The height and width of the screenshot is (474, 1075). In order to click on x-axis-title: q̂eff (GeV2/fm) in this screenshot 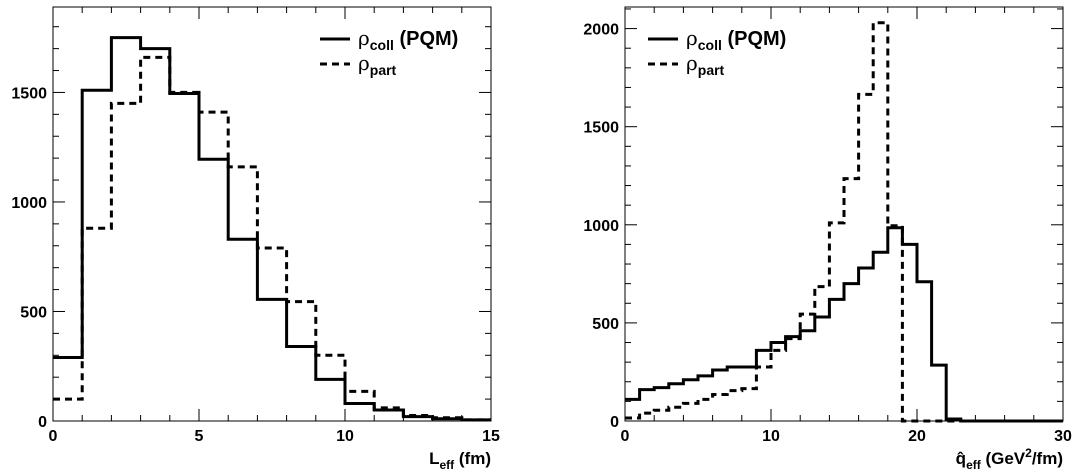, I will do `click(1009, 459)`.